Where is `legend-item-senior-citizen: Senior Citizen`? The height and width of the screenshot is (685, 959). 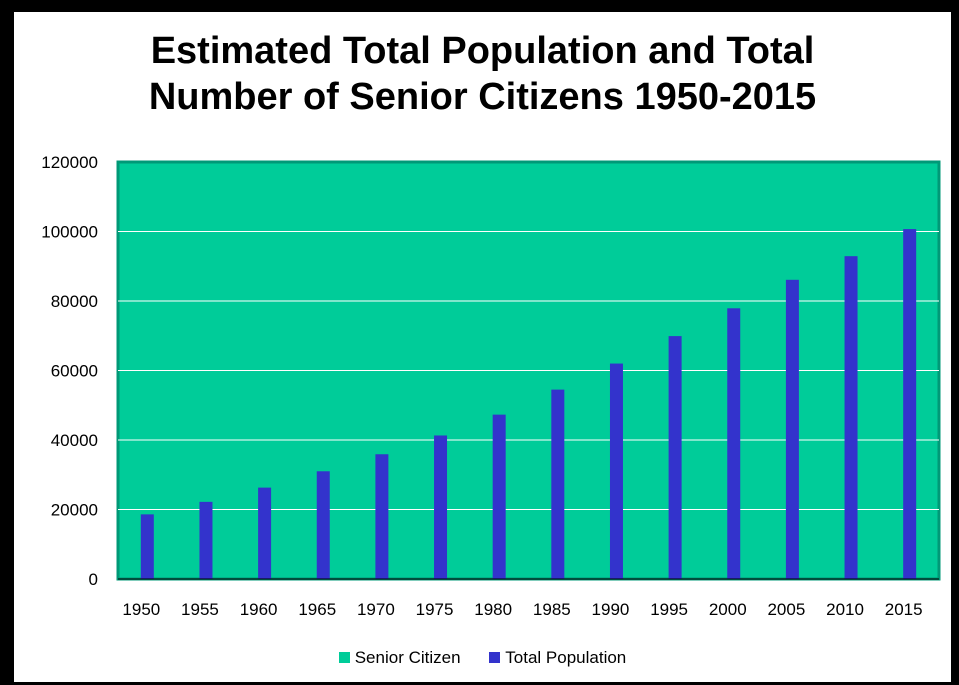
legend-item-senior-citizen: Senior Citizen is located at coordinates (399, 658).